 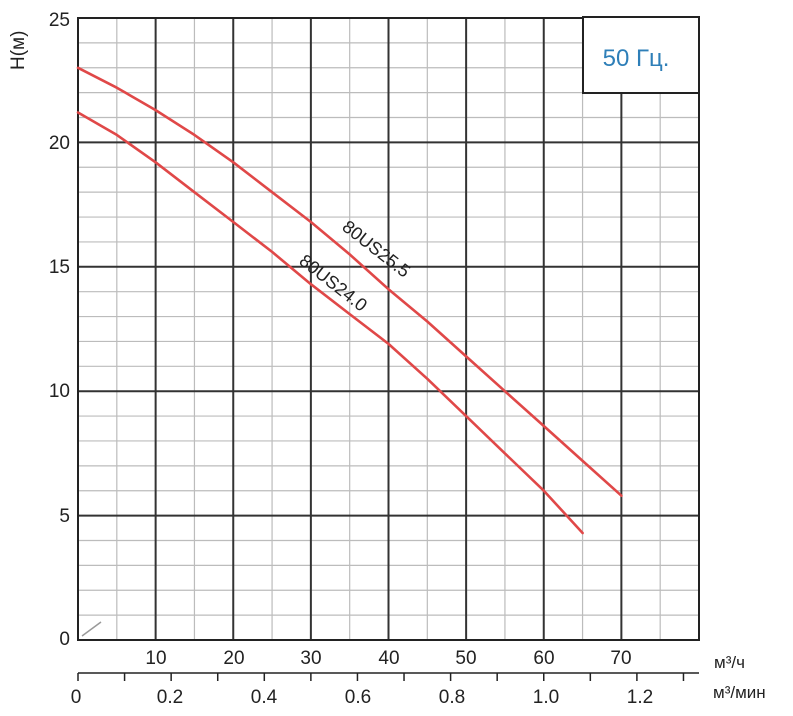 I want to click on frequency-box, so click(x=641, y=55).